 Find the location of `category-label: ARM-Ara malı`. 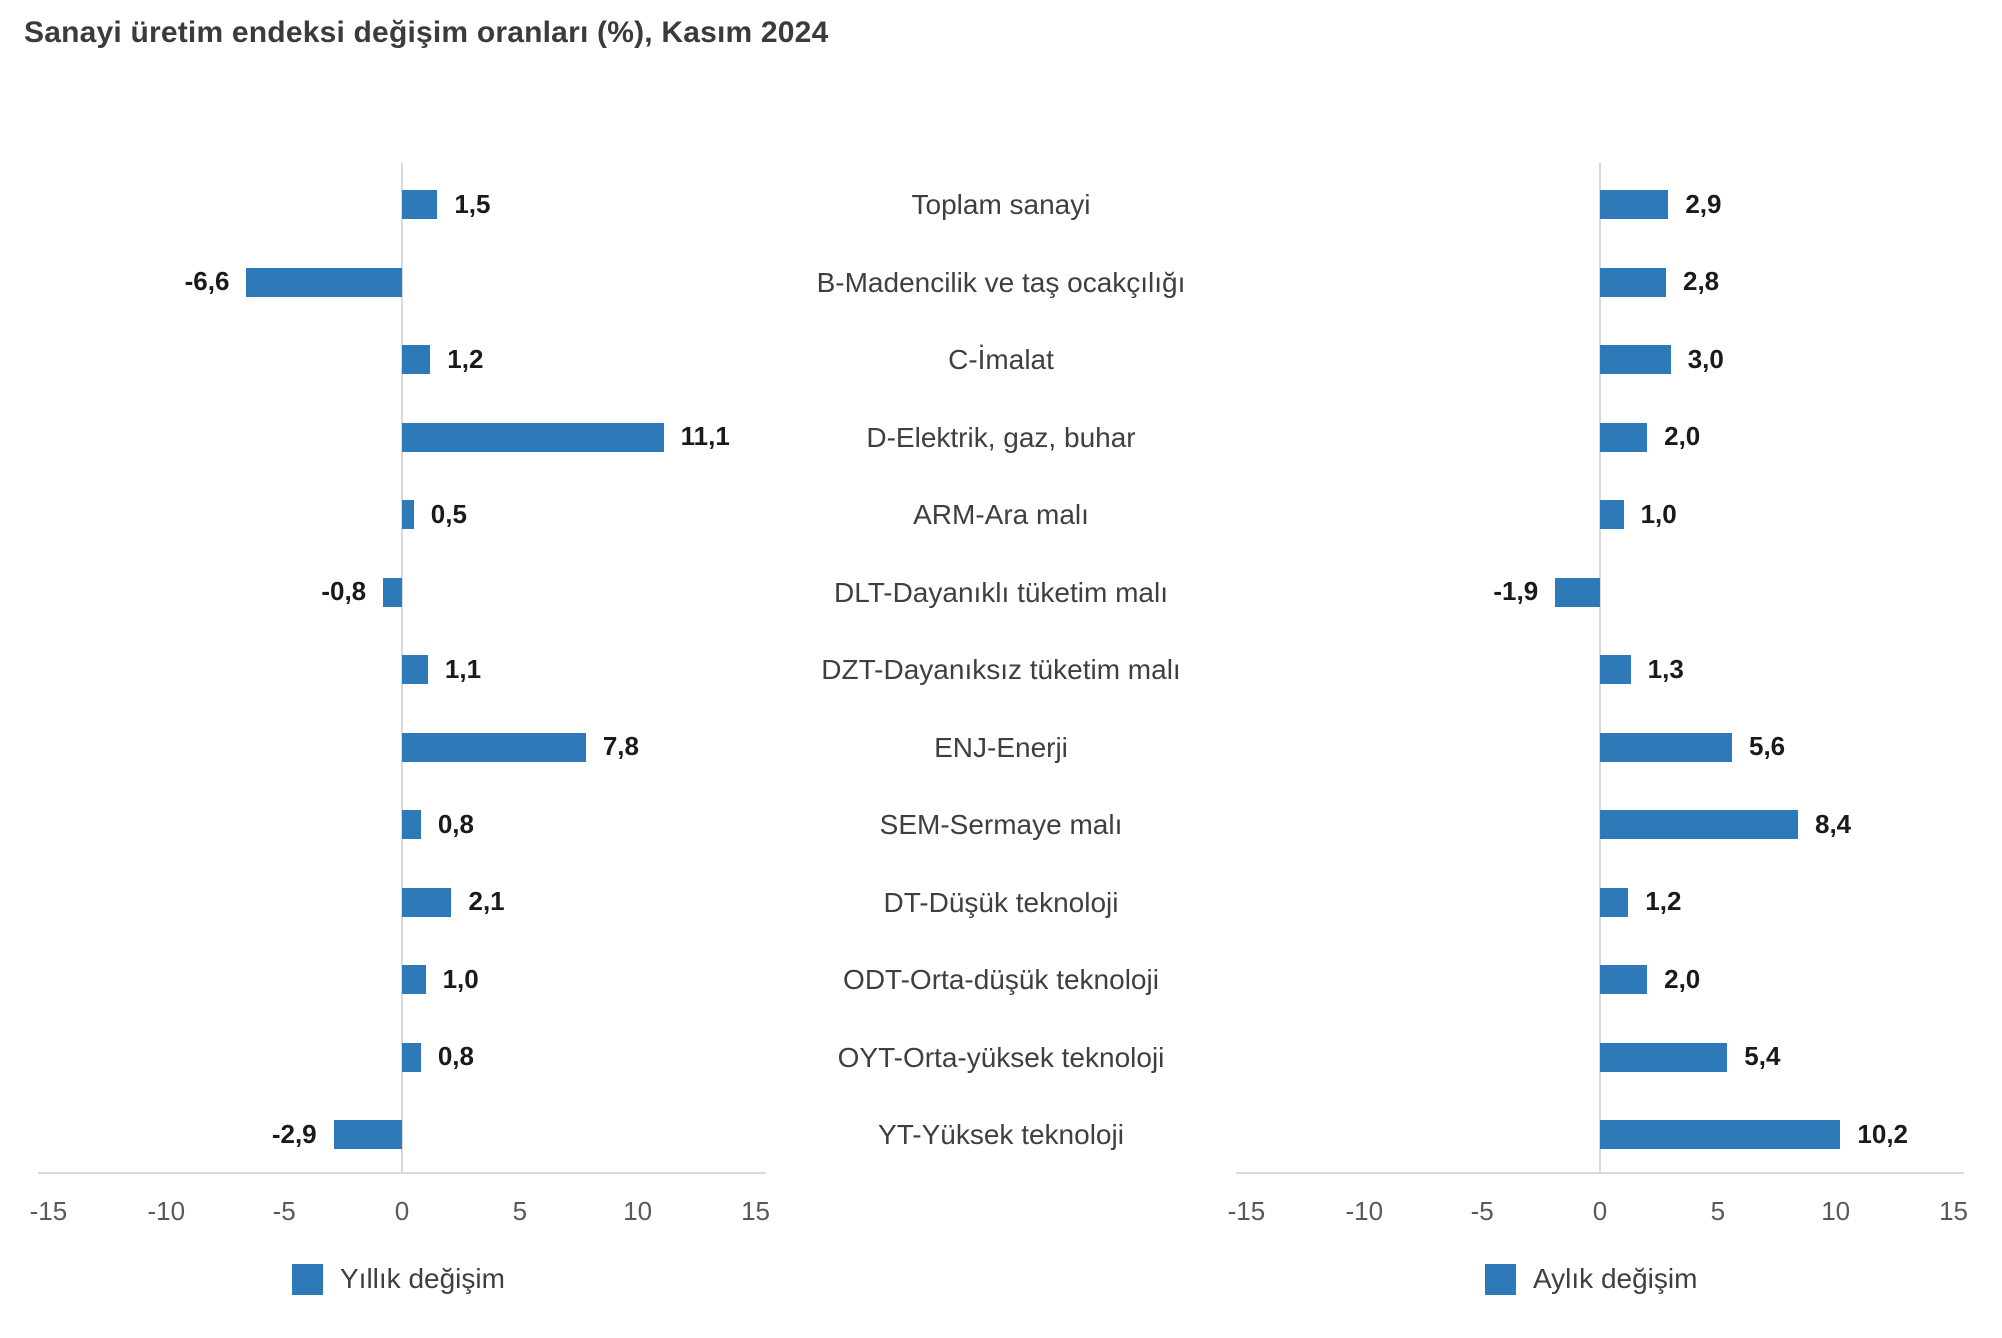

category-label: ARM-Ara malı is located at coordinates (1001, 514).